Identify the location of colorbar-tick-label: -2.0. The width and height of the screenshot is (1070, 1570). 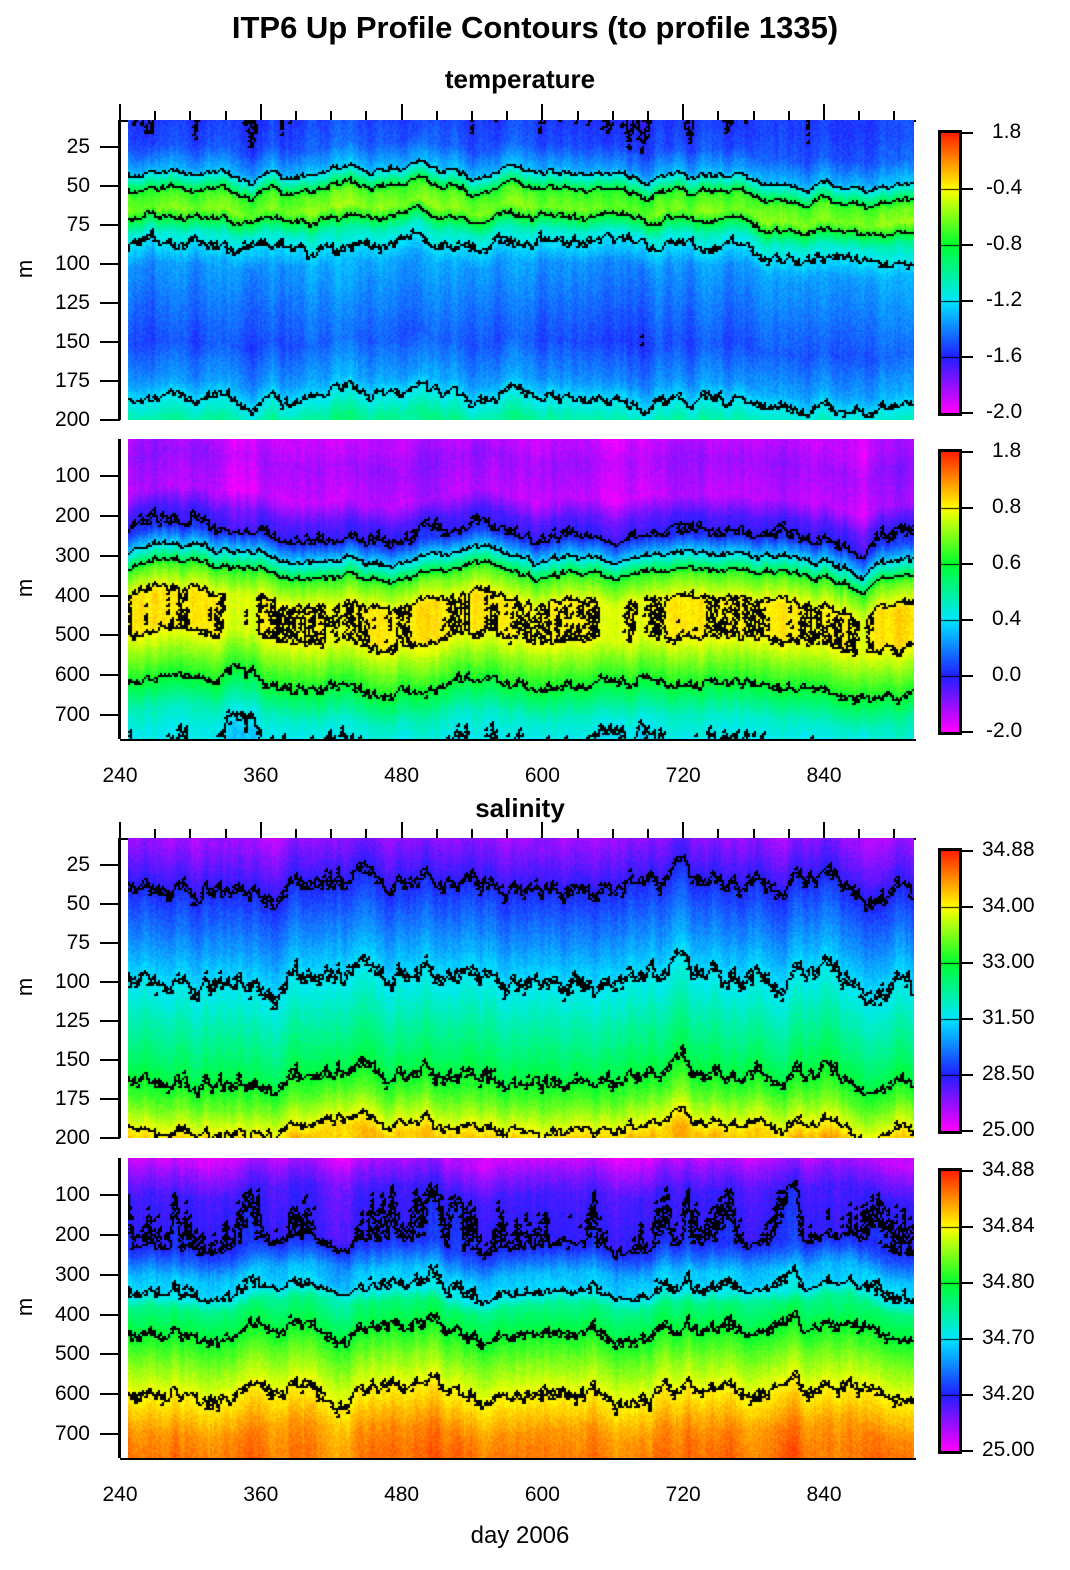
(1004, 411).